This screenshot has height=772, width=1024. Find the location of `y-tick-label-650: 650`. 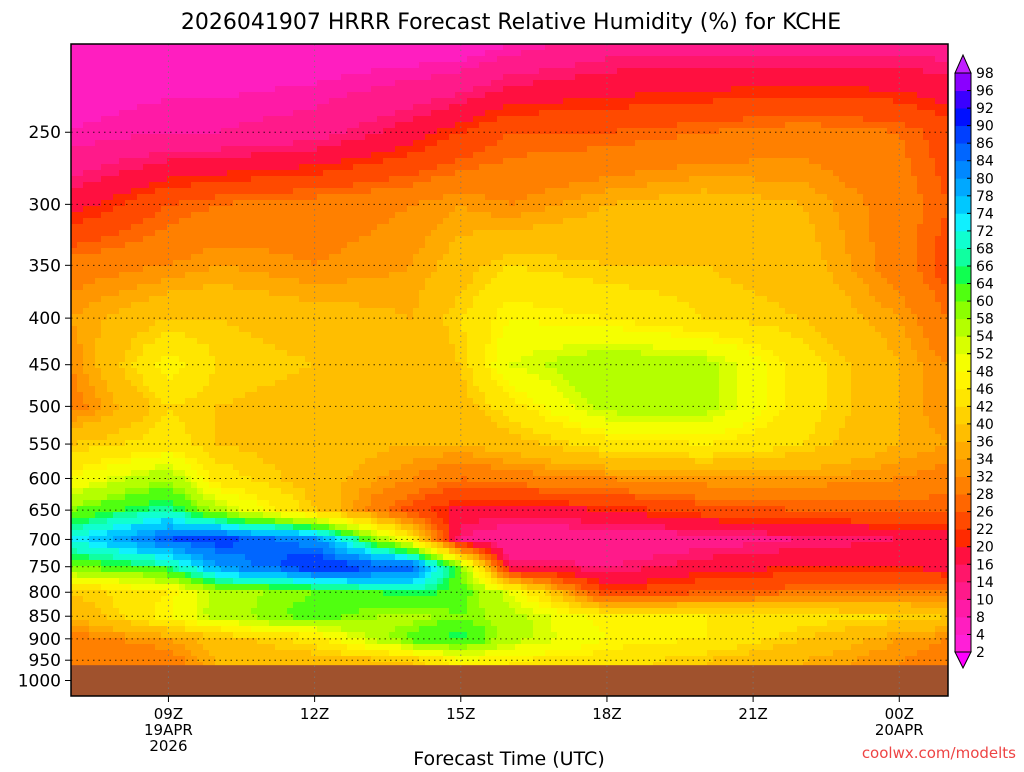

y-tick-label-650: 650 is located at coordinates (45, 511).